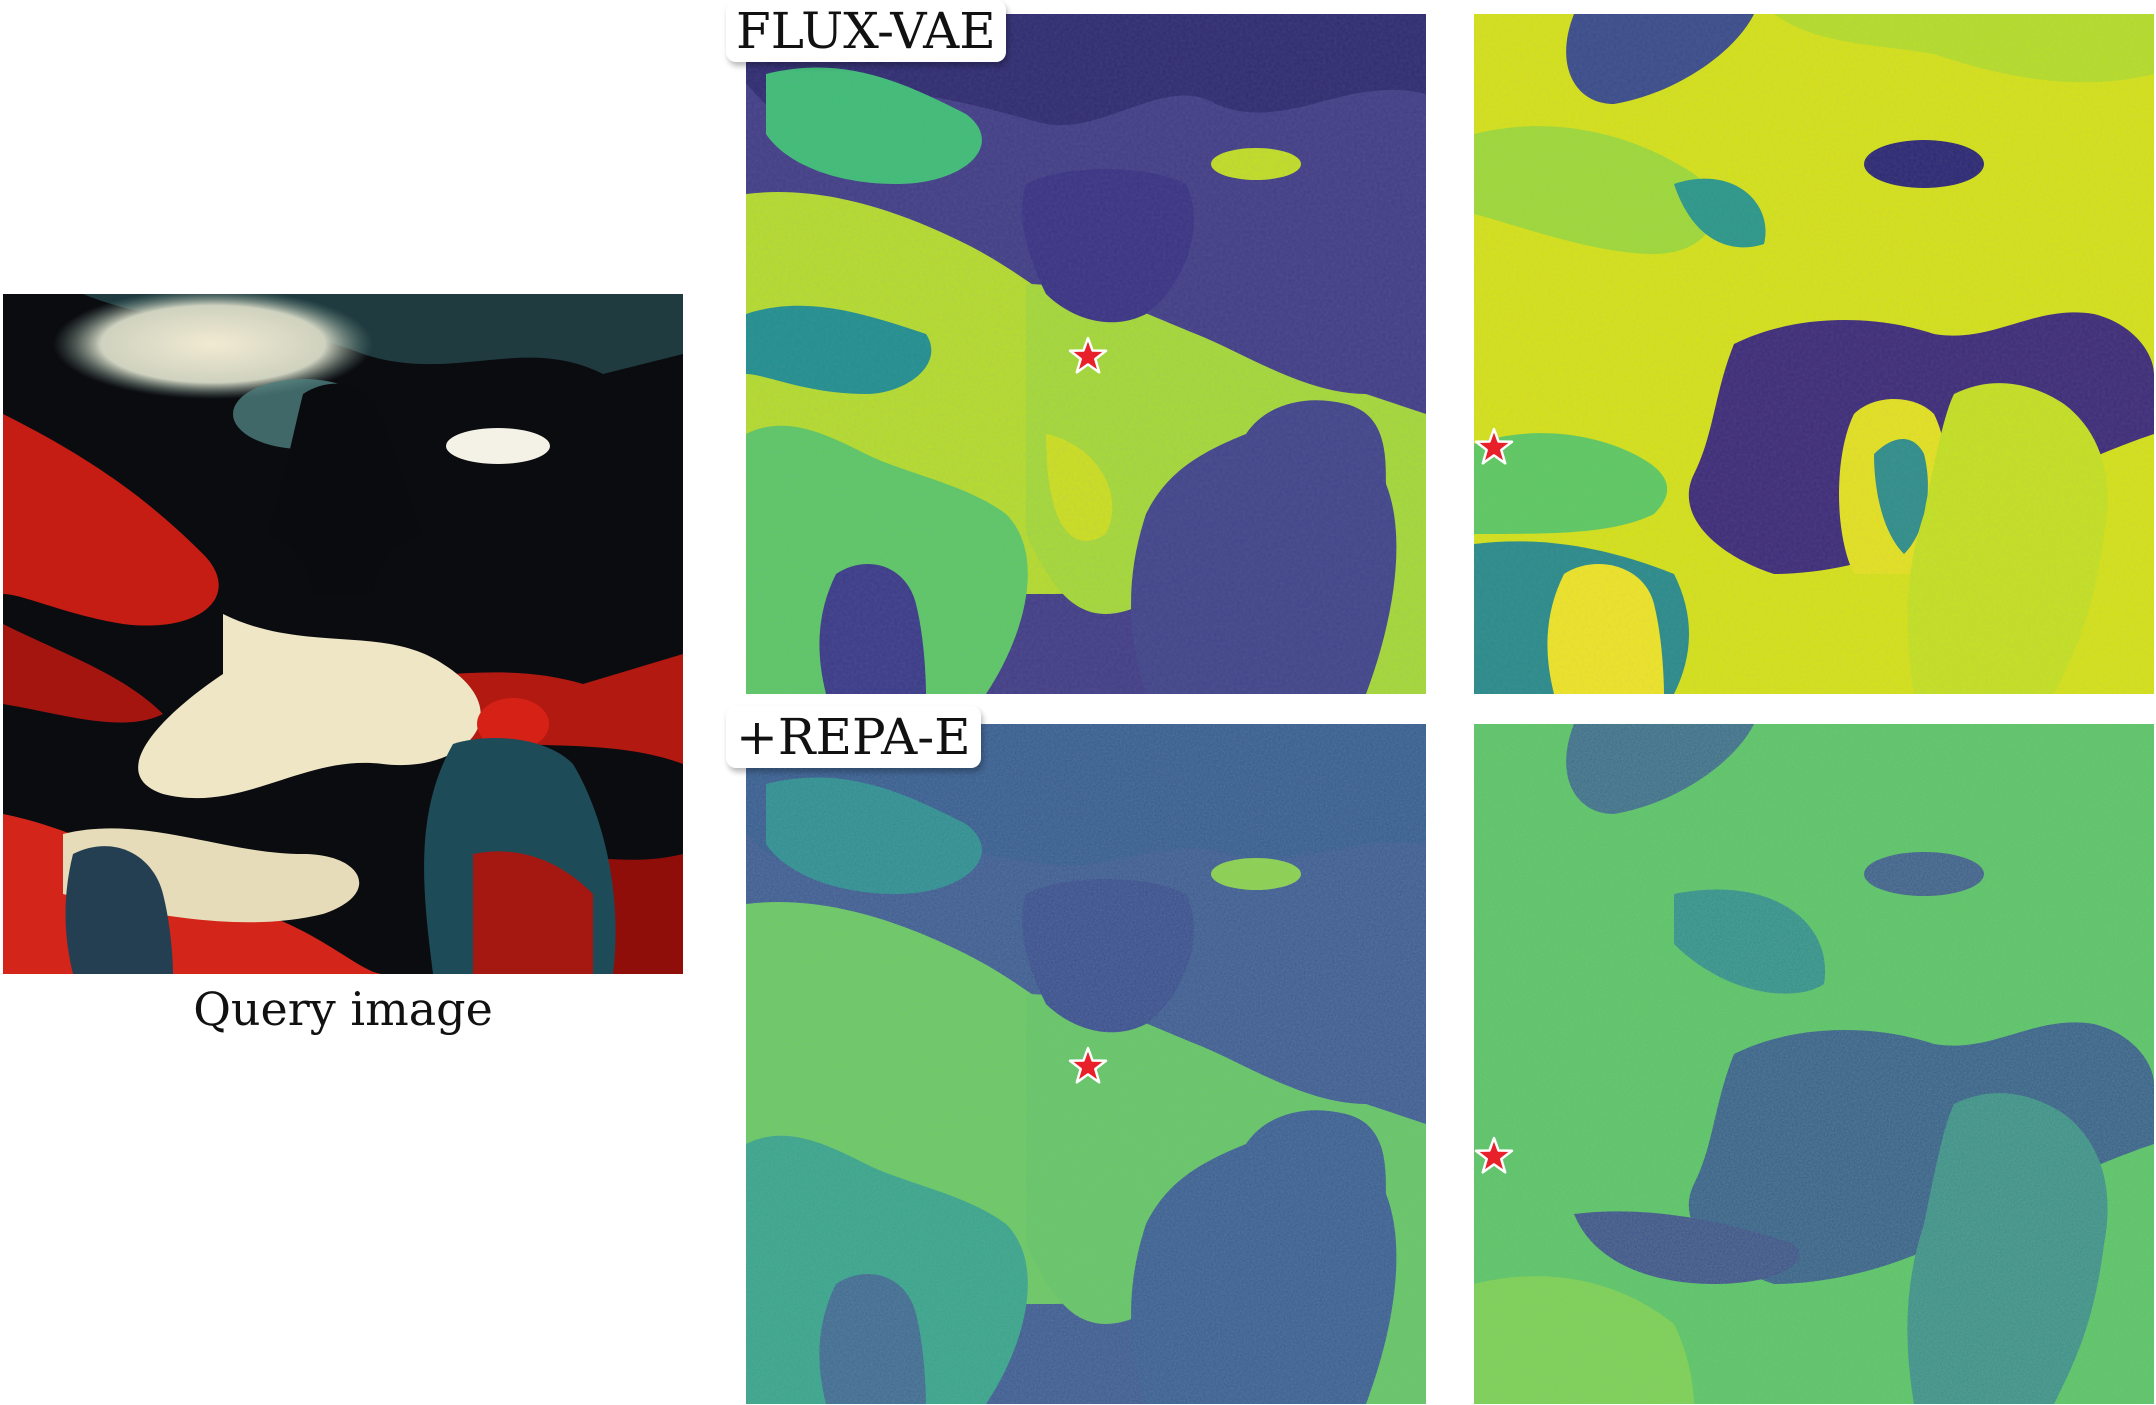 This screenshot has width=2156, height=1405. I want to click on row-label-repa-e: +REPA-E, so click(853, 737).